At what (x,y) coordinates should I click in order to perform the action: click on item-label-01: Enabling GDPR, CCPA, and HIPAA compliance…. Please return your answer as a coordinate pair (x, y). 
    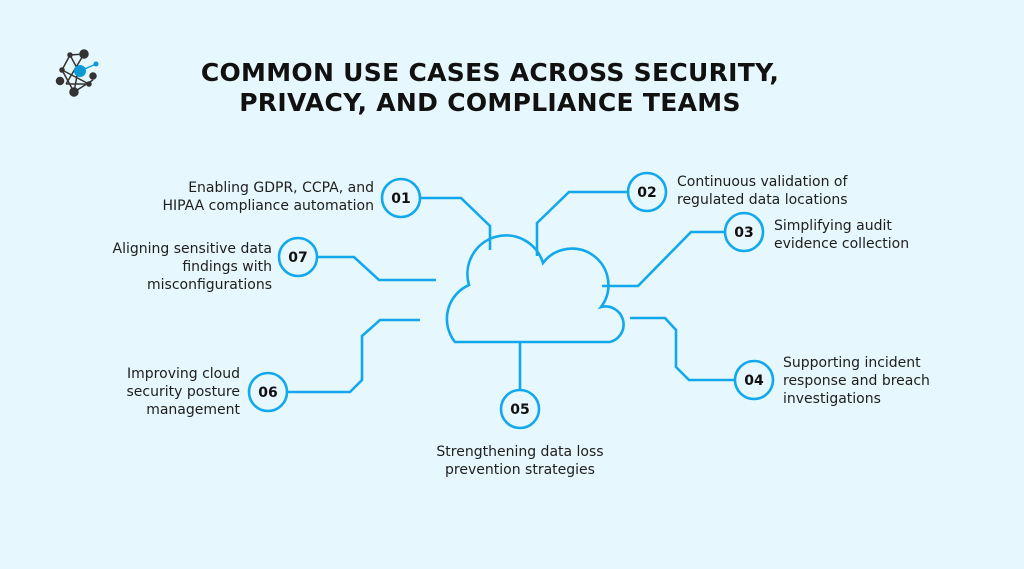
    Looking at the image, I should click on (268, 197).